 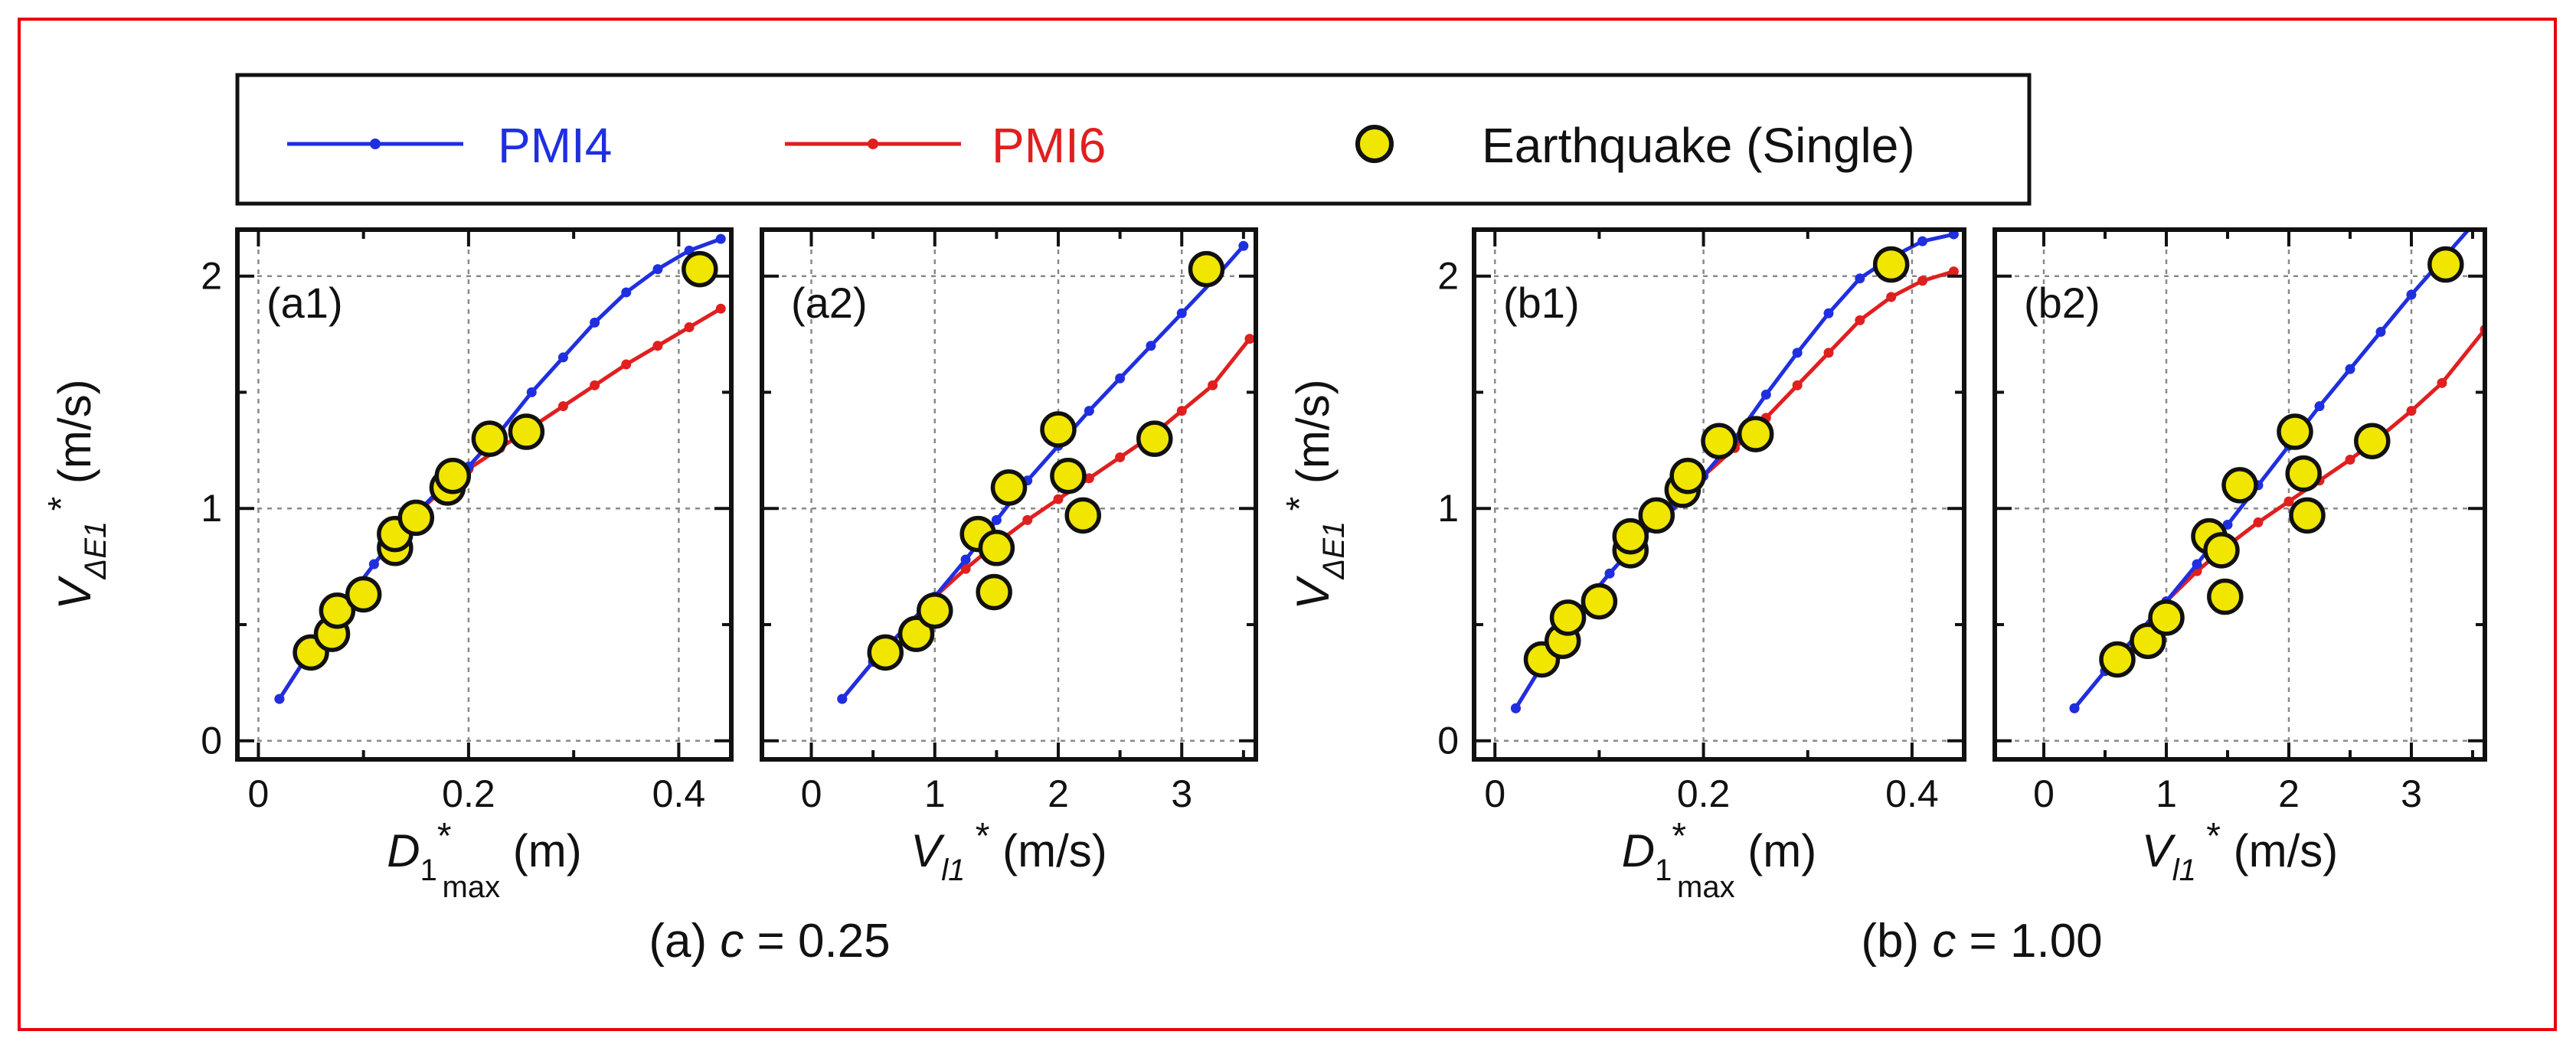 What do you see at coordinates (953, 870) in the screenshot?
I see `xlabel-subscript: l1` at bounding box center [953, 870].